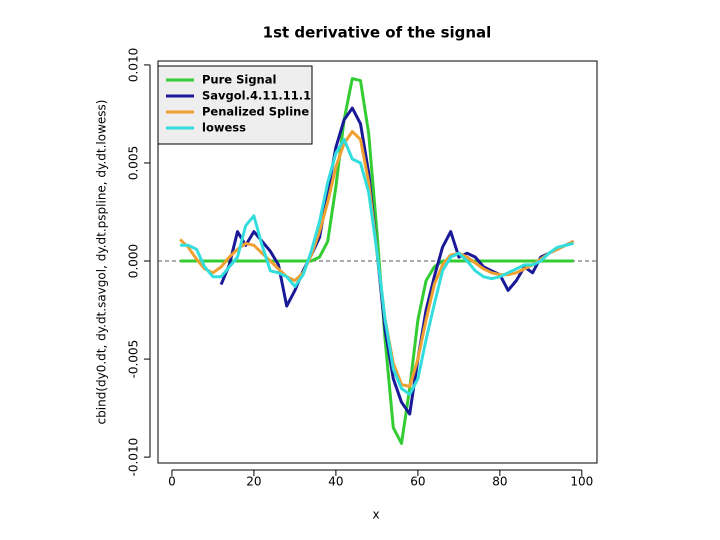 The height and width of the screenshot is (540, 720). Describe the element at coordinates (417, 482) in the screenshot. I see `x-tick-label: 60` at that location.